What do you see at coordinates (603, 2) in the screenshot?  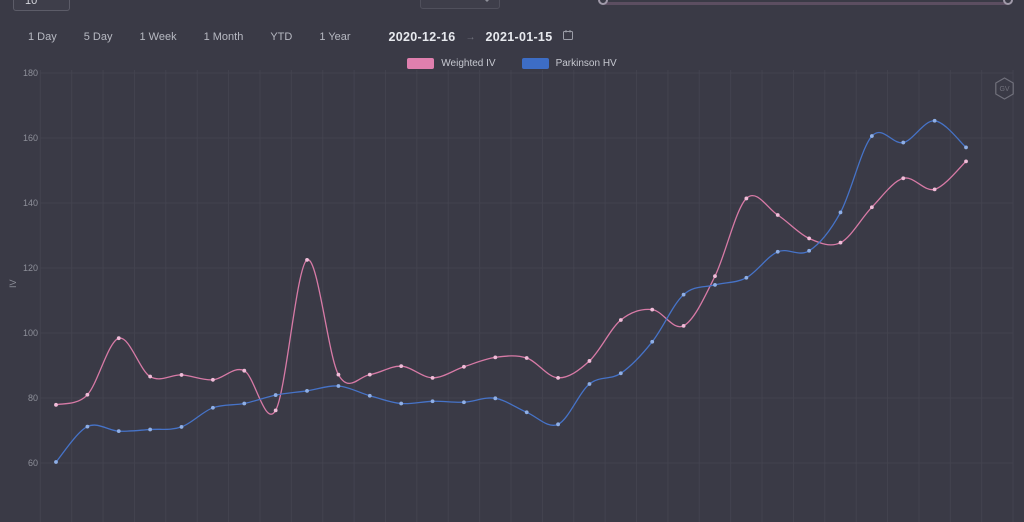 I see `slider-handle-left` at bounding box center [603, 2].